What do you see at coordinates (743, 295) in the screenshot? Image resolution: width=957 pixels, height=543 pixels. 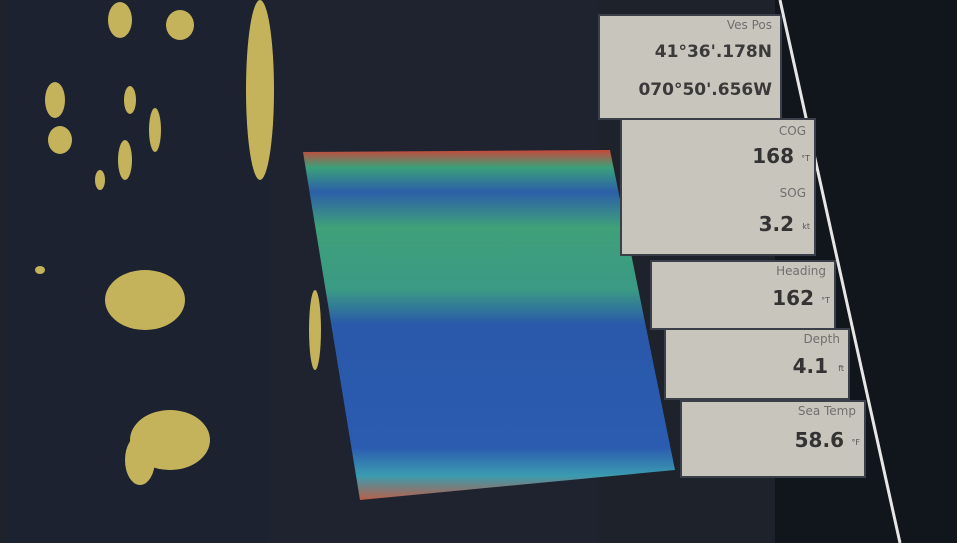 I see `heading-panel: Heading 162 °T` at bounding box center [743, 295].